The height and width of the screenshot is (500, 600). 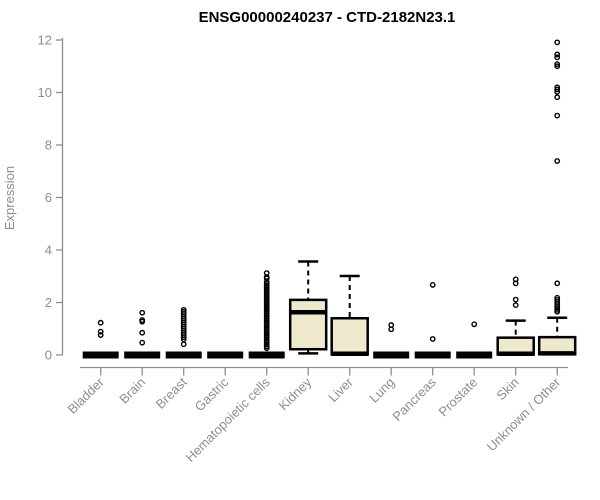 What do you see at coordinates (266, 314) in the screenshot?
I see `box-group-hematopoietic-cells` at bounding box center [266, 314].